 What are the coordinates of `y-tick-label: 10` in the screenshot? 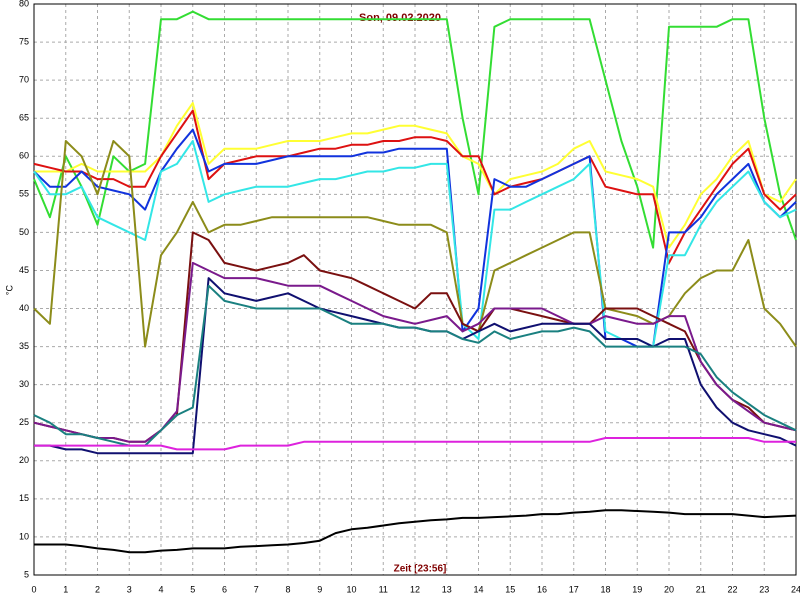 It's located at (24, 536).